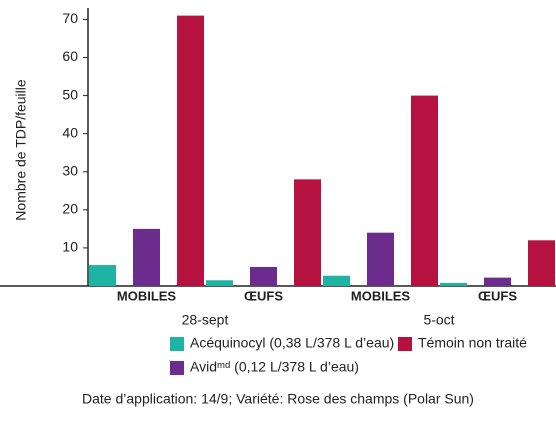  Describe the element at coordinates (70, 132) in the screenshot. I see `y-tick-label: 40` at that location.